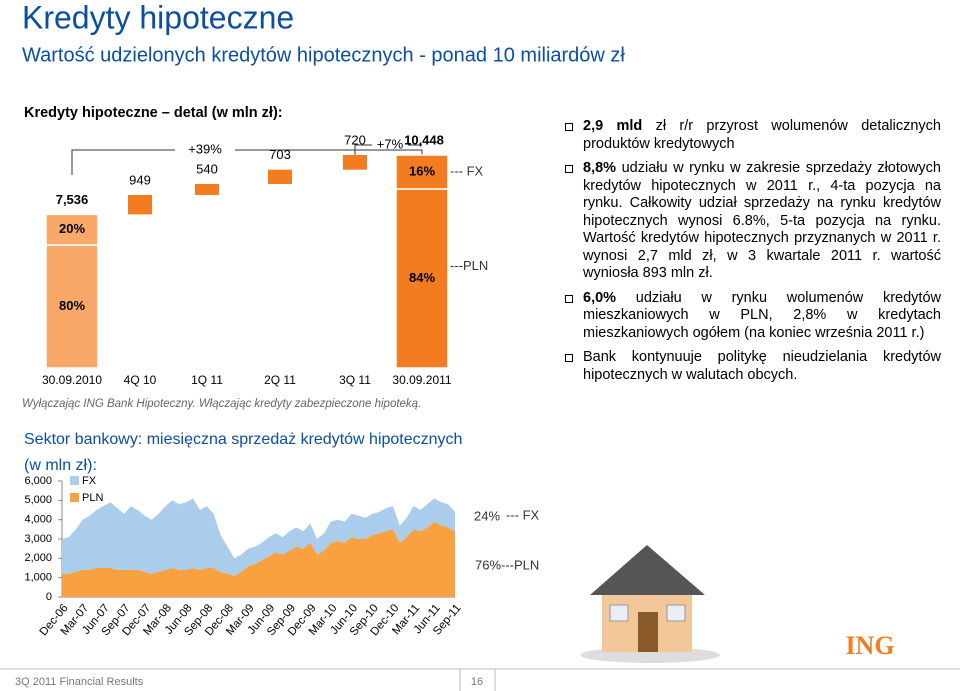 The width and height of the screenshot is (960, 691). I want to click on bullet-highlight: 2,9 mld, so click(613, 126).